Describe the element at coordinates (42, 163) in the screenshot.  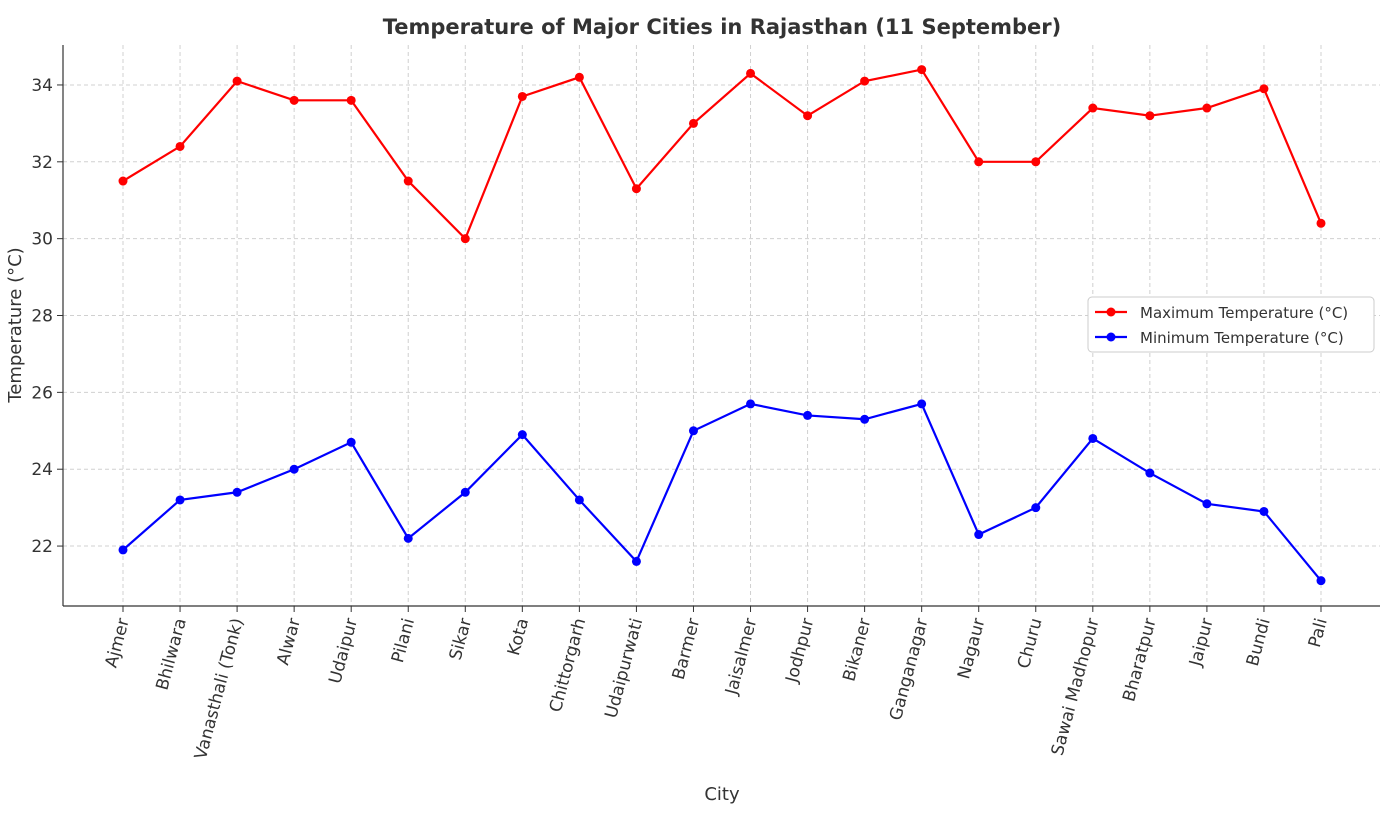
I see `y-tick-label: 32` at that location.